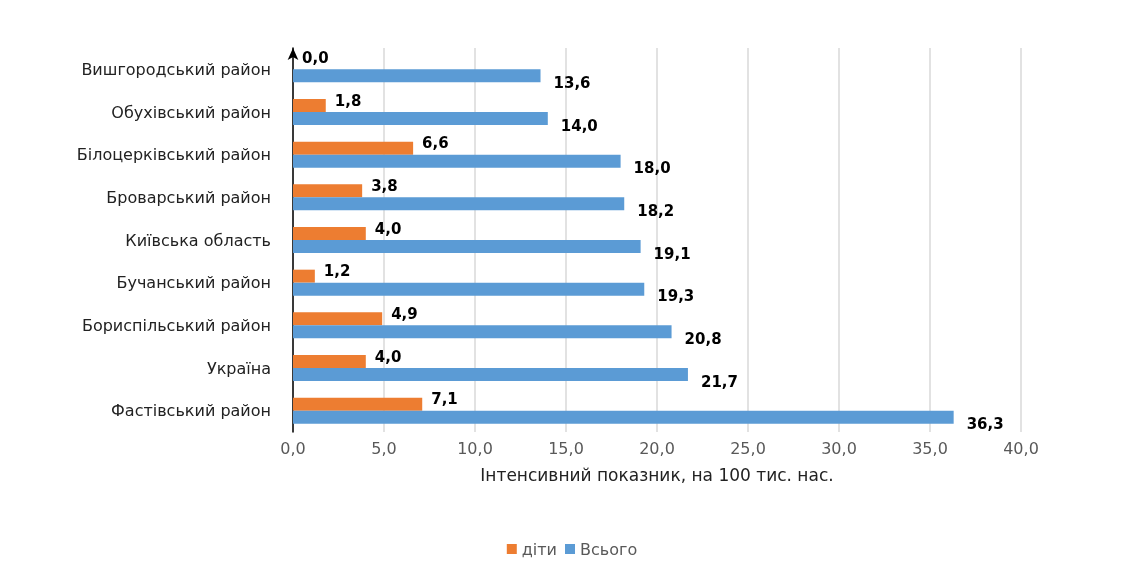  Describe the element at coordinates (188, 197) in the screenshot. I see `y-tick-label: Броварський район` at that location.